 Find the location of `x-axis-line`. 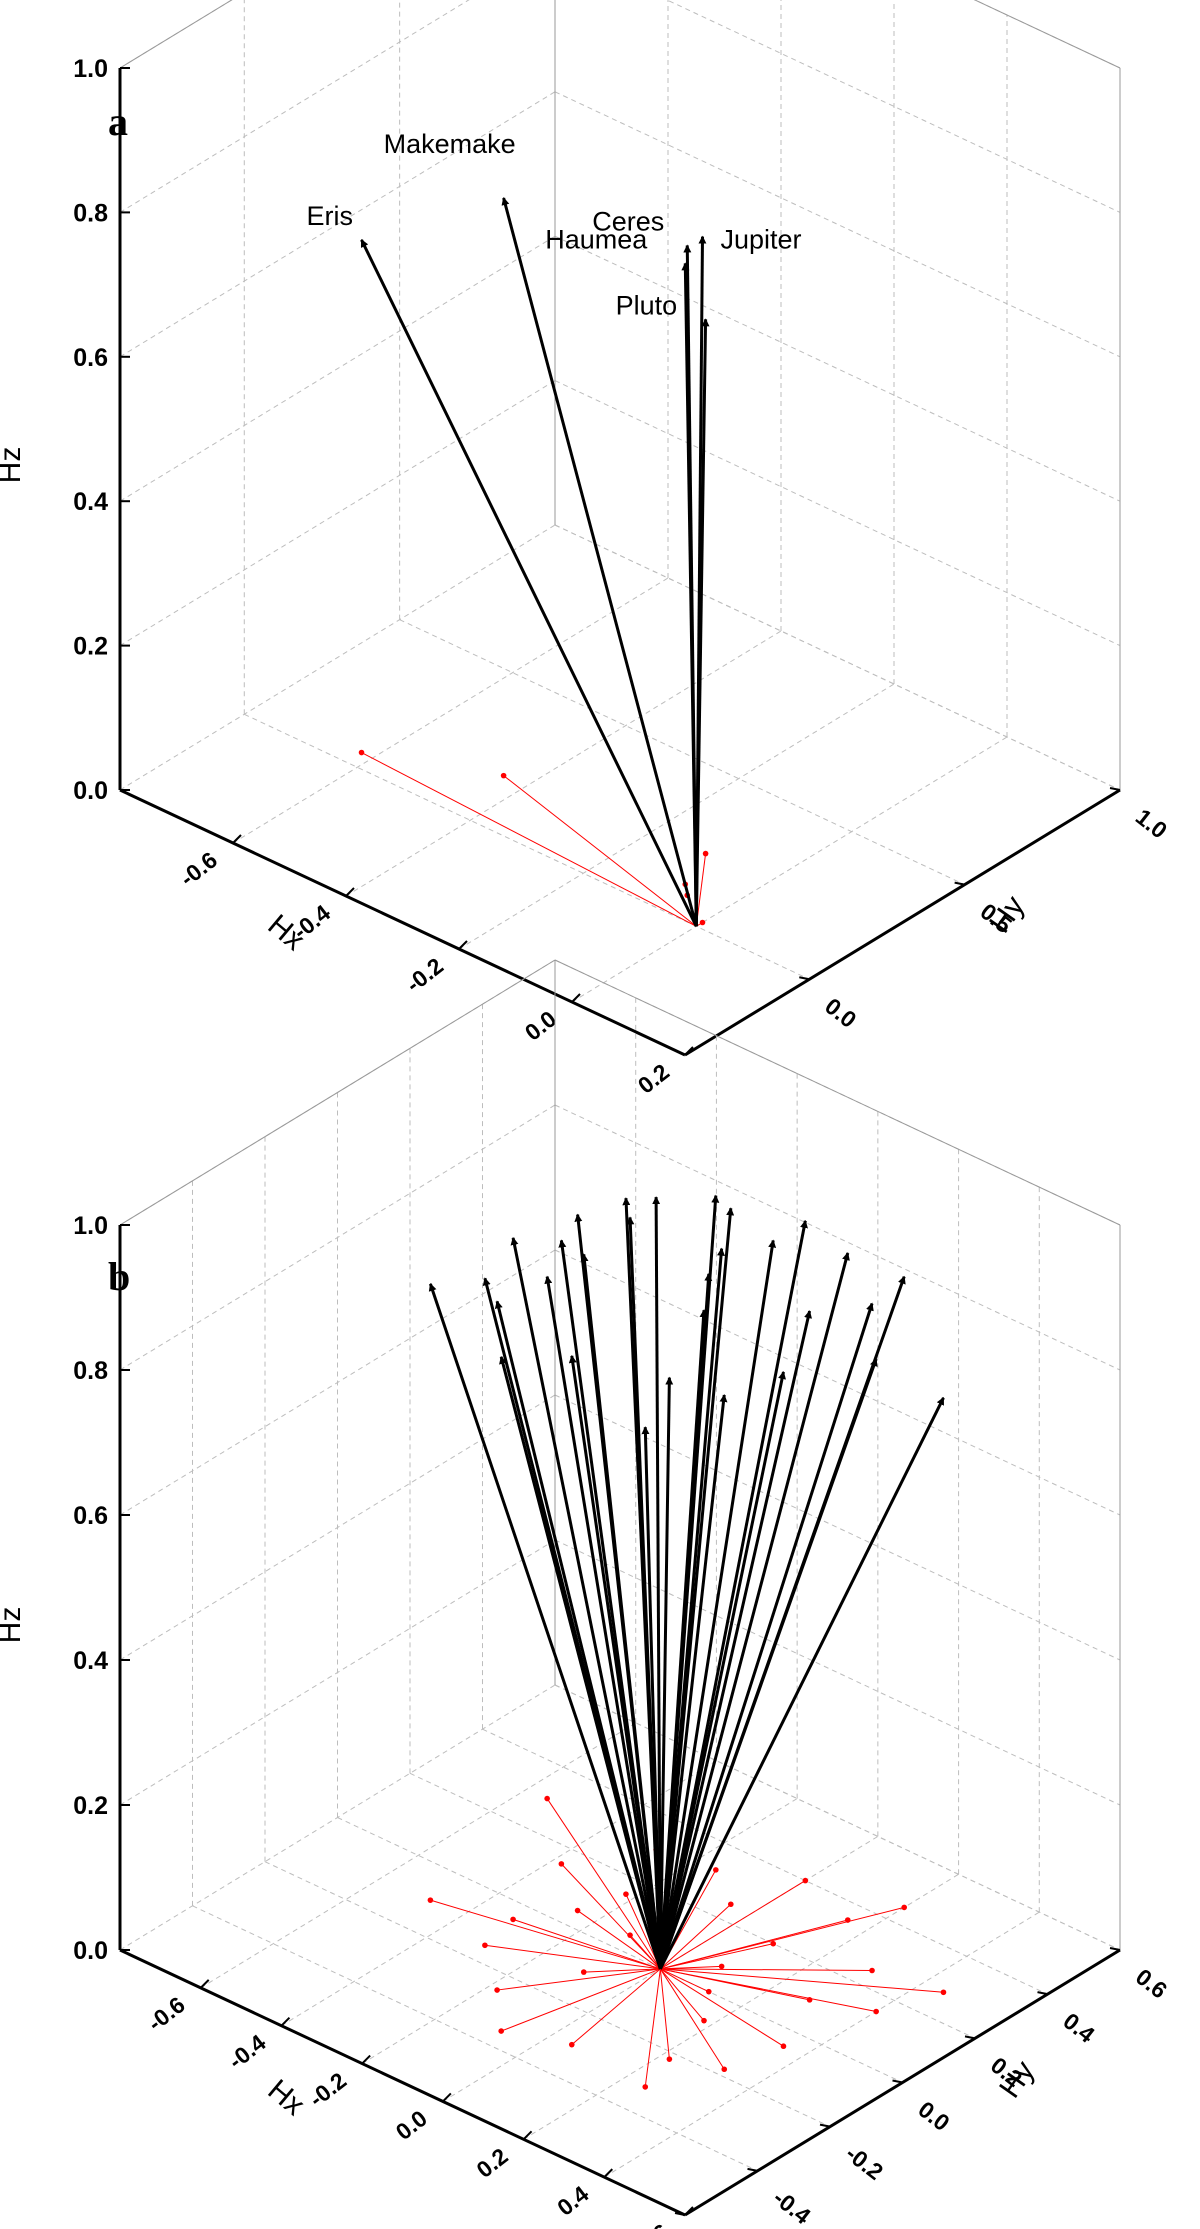

x-axis-line is located at coordinates (402, 2082).